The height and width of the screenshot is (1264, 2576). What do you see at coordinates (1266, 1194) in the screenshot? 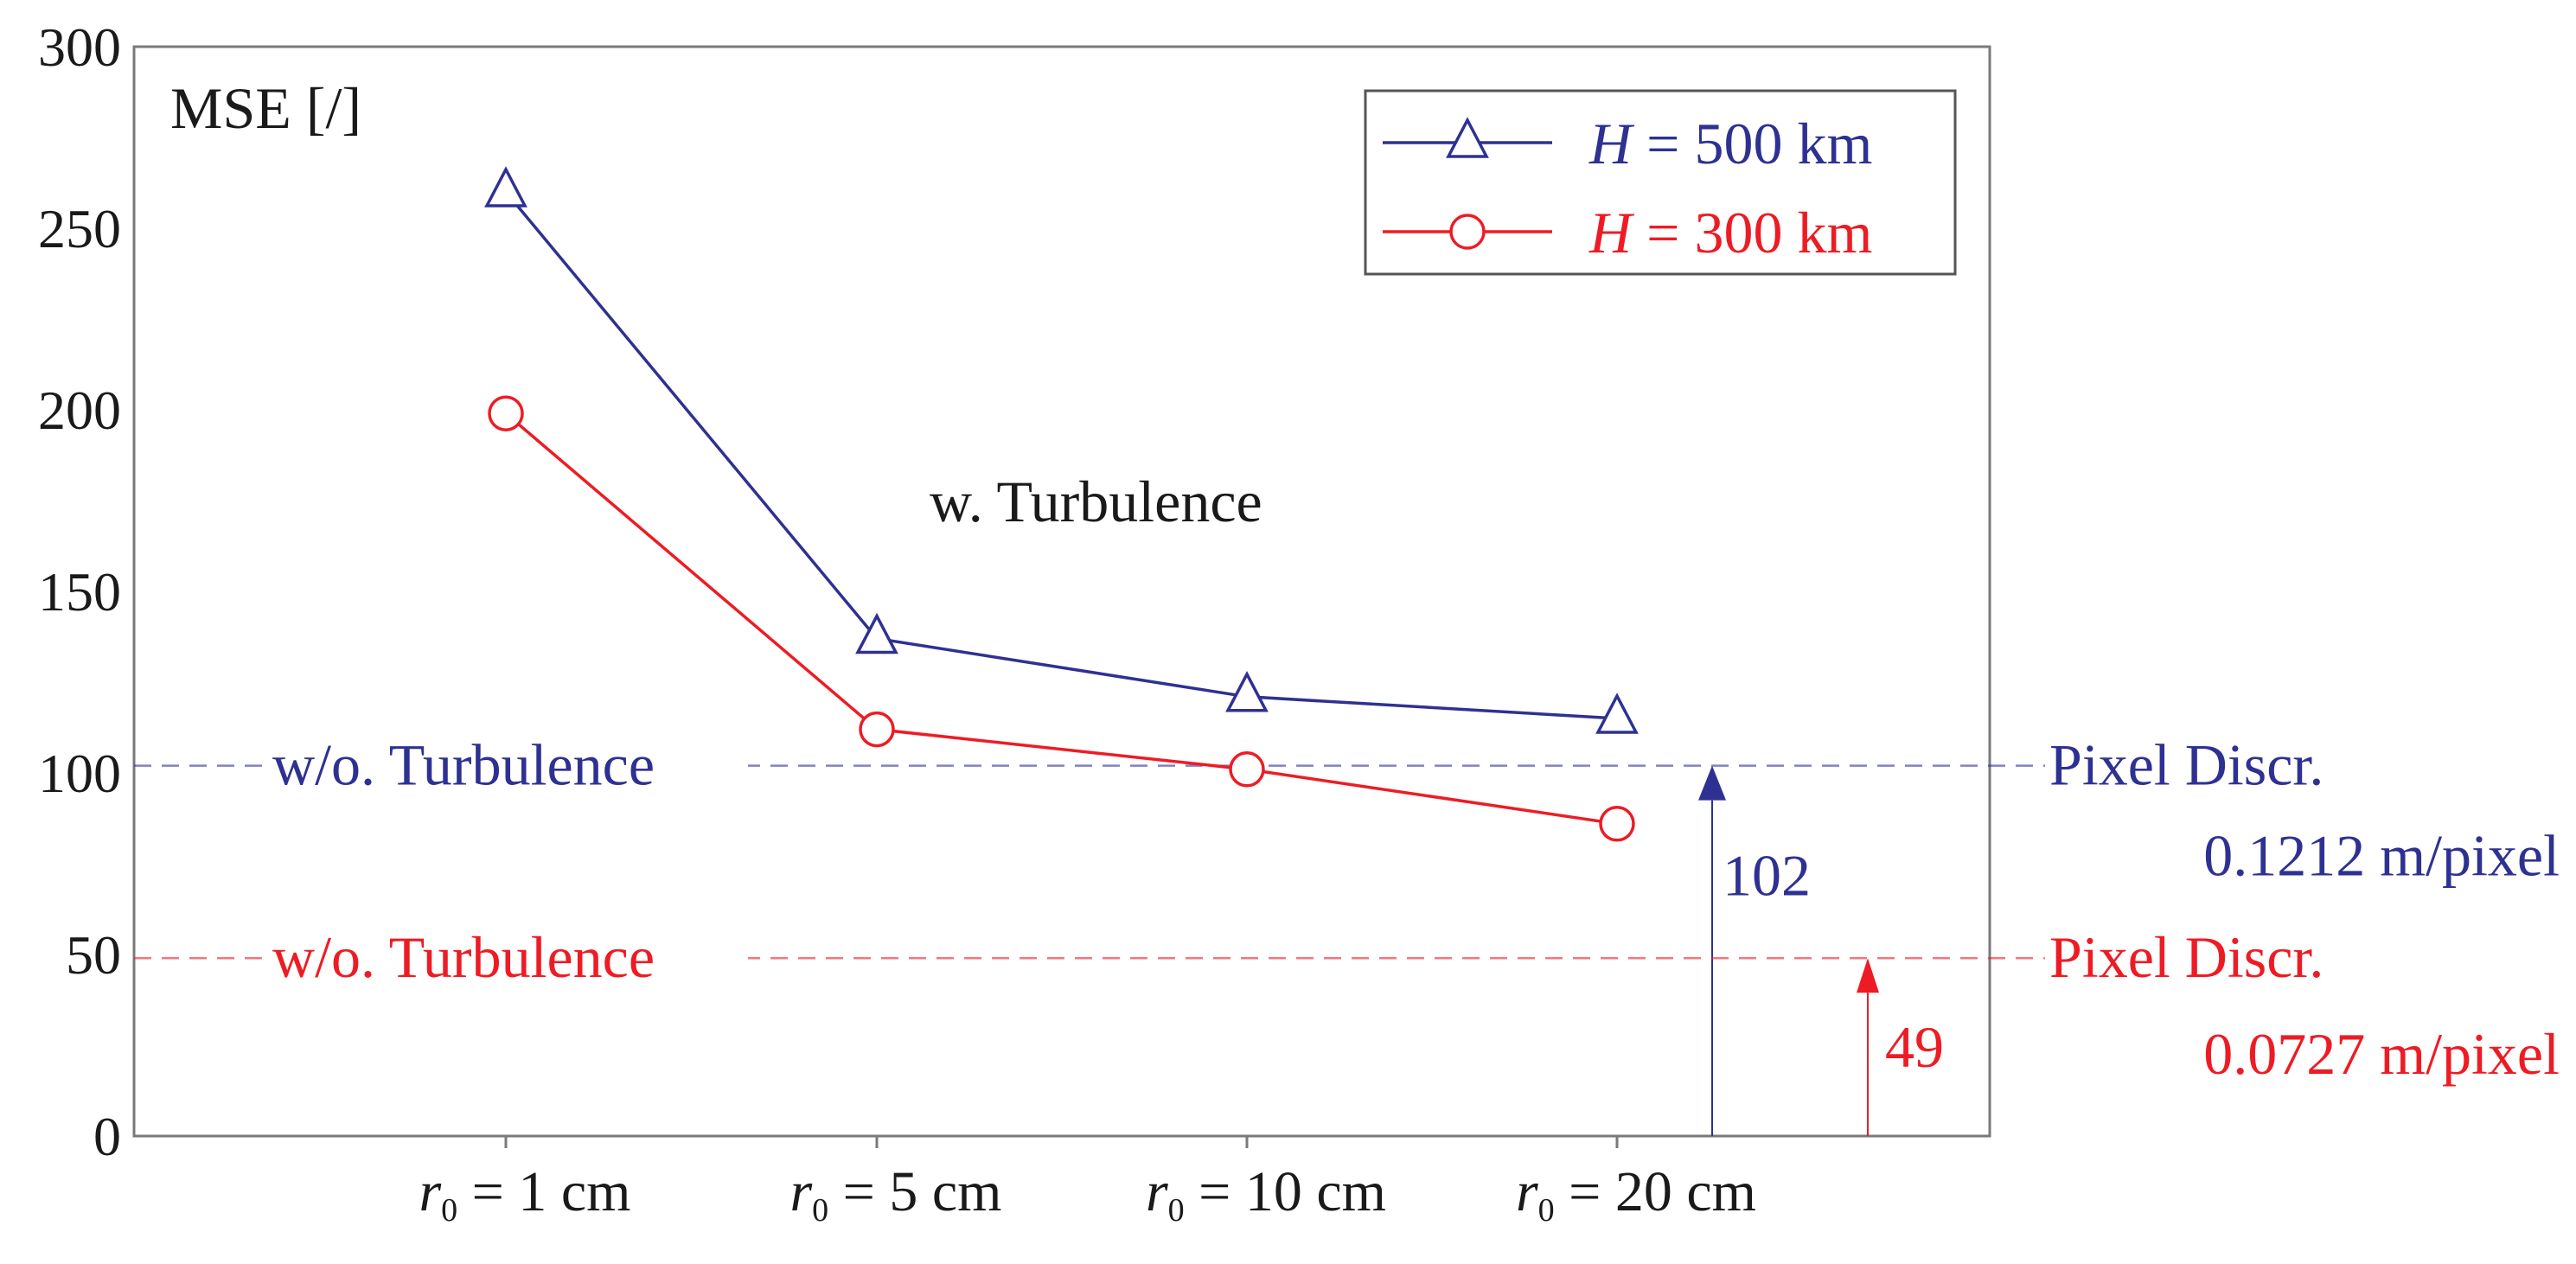
I see `x-category-label: r0 = 10 cm` at bounding box center [1266, 1194].